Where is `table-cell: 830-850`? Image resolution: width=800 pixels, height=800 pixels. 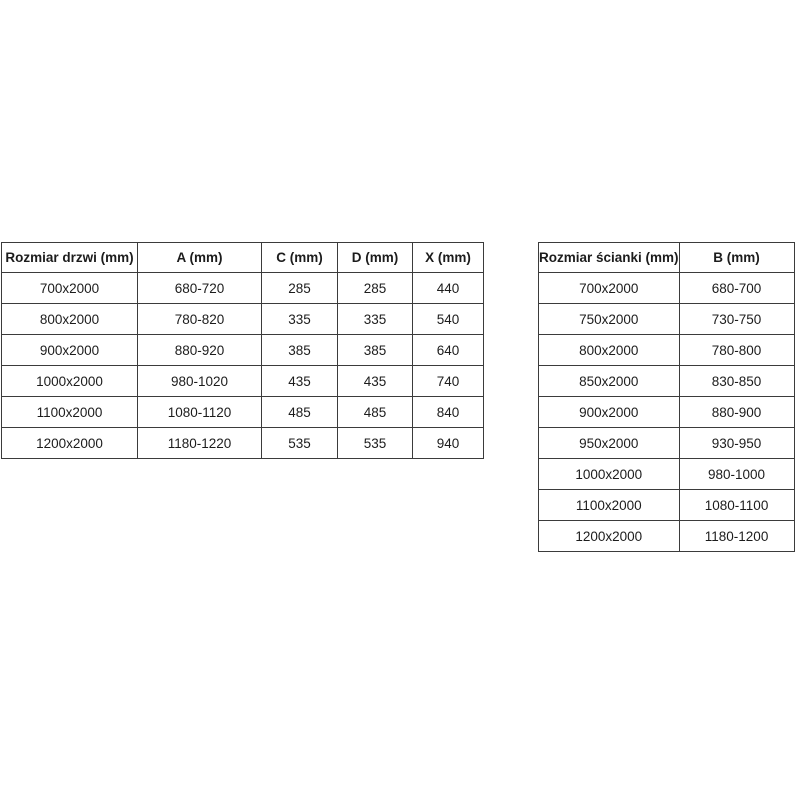
table-cell: 830-850 is located at coordinates (736, 381).